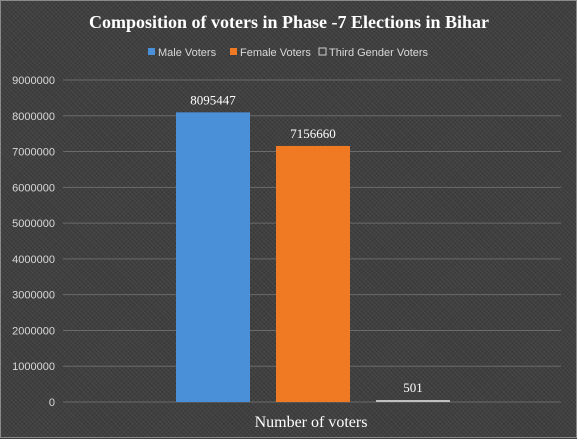 The height and width of the screenshot is (439, 577). What do you see at coordinates (187, 53) in the screenshot?
I see `legend-entry: Male Voters` at bounding box center [187, 53].